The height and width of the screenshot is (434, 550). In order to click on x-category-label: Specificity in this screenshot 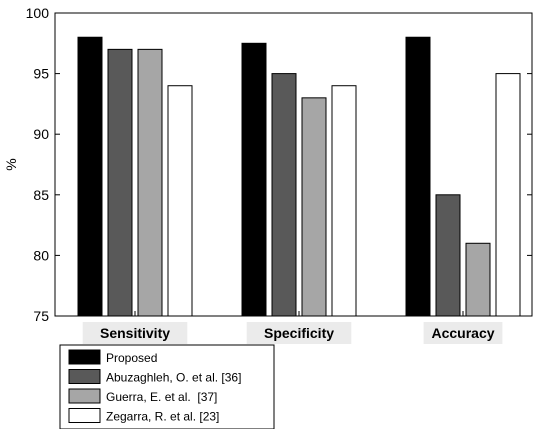, I will do `click(299, 333)`.